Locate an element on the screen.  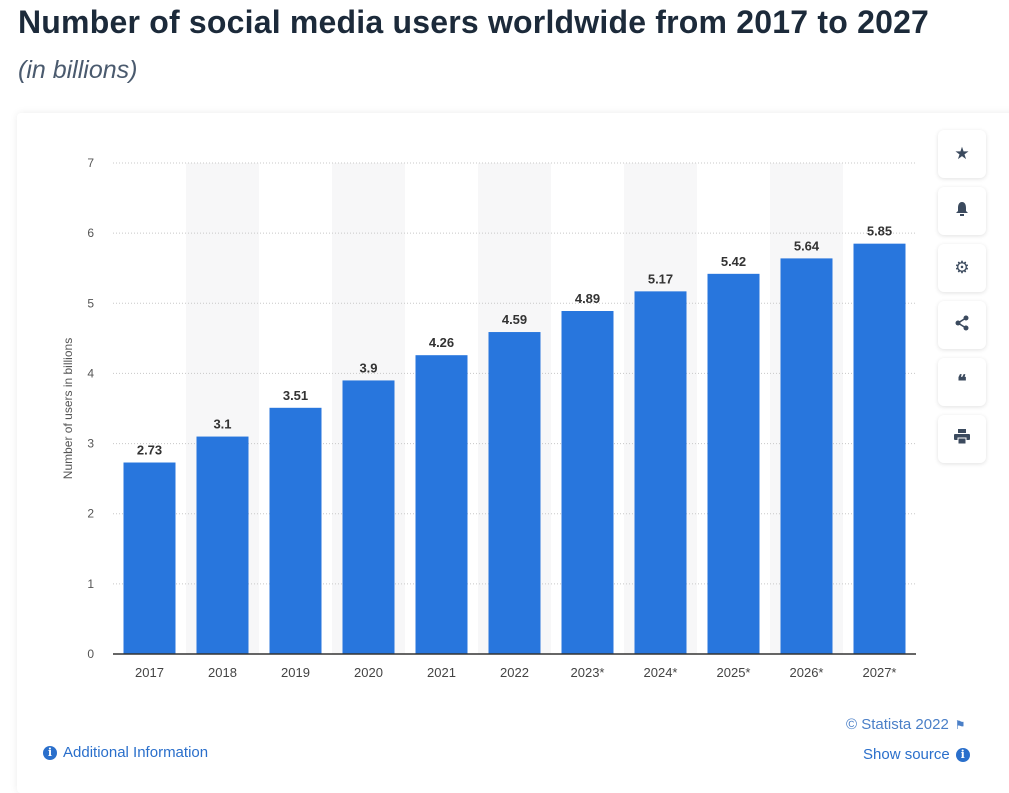
y-tick-label: 7 is located at coordinates (90, 163).